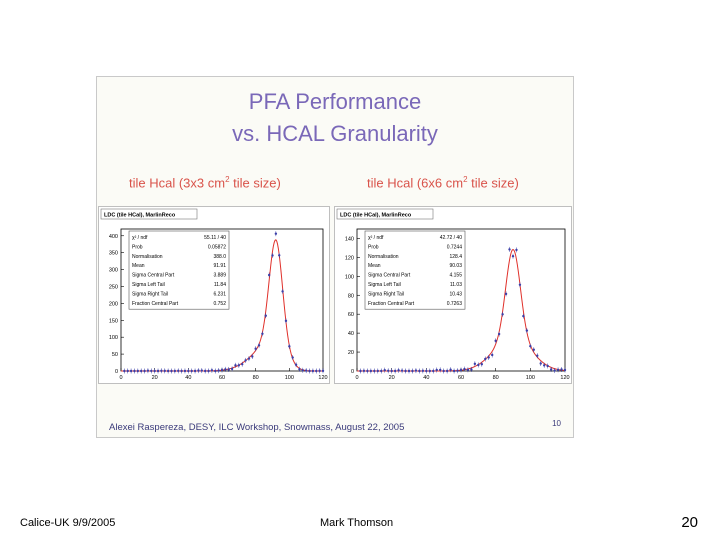 This screenshot has height=540, width=720. What do you see at coordinates (384, 285) in the screenshot?
I see `stats-label: Sigma Left Tail` at bounding box center [384, 285].